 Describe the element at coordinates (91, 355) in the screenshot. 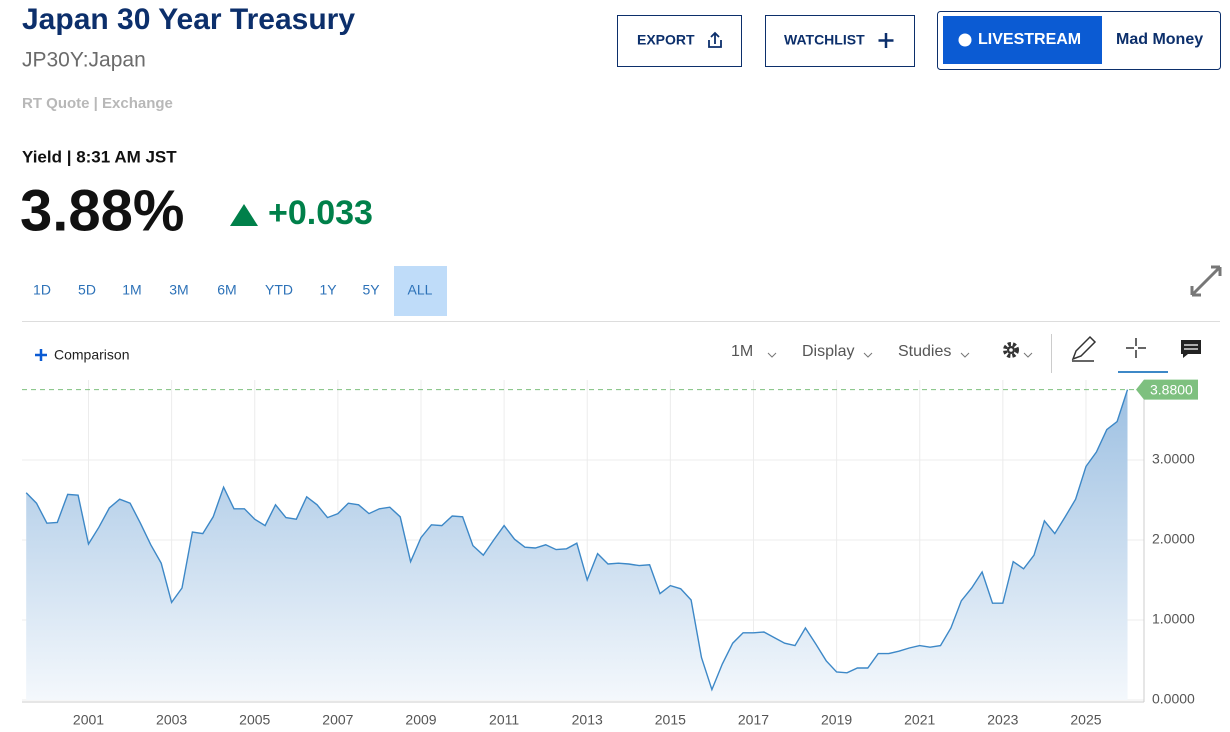

I see `comparison: Comparison` at that location.